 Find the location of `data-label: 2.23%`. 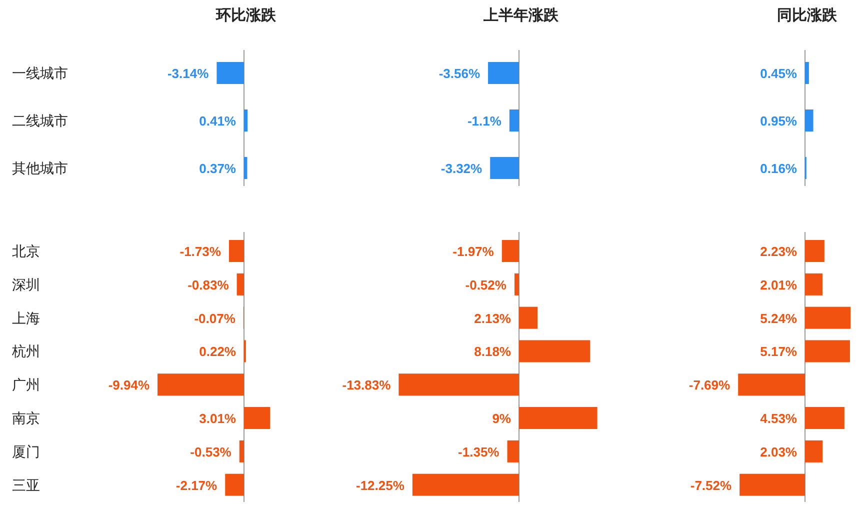

data-label: 2.23% is located at coordinates (779, 251).